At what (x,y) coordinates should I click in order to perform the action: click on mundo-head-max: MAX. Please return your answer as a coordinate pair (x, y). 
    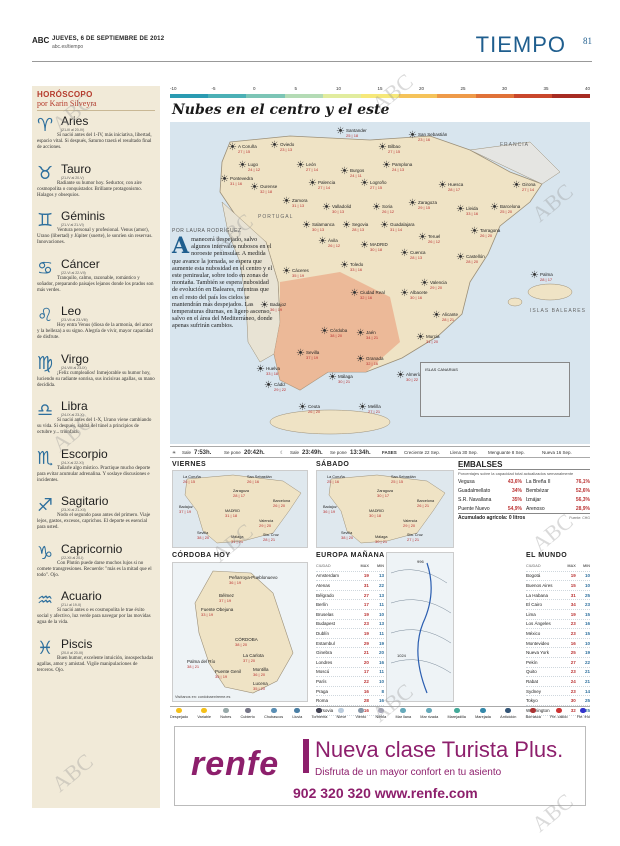
    Looking at the image, I should click on (571, 566).